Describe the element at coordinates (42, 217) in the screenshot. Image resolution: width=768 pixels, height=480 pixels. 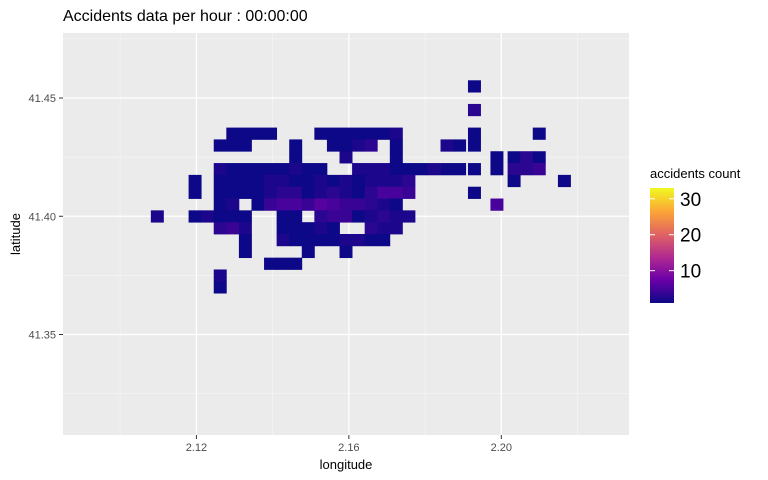
I see `y-tick-label: 41.40` at that location.